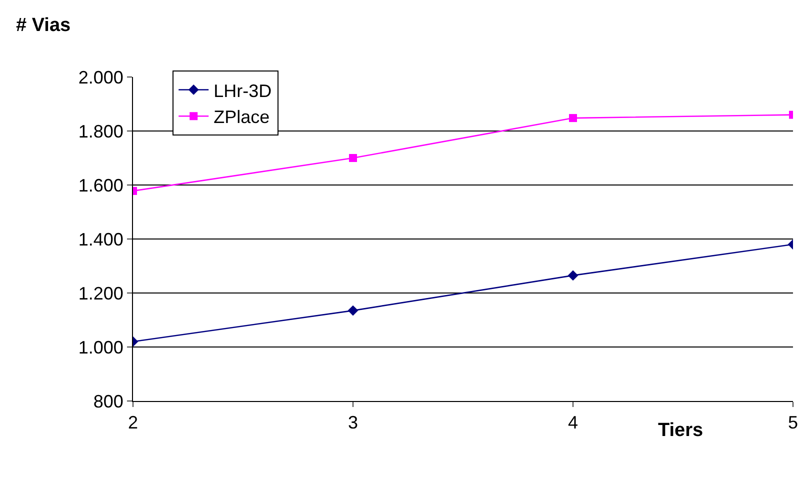 This screenshot has width=811, height=482. Describe the element at coordinates (573, 422) in the screenshot. I see `x-tick-label: 4` at that location.